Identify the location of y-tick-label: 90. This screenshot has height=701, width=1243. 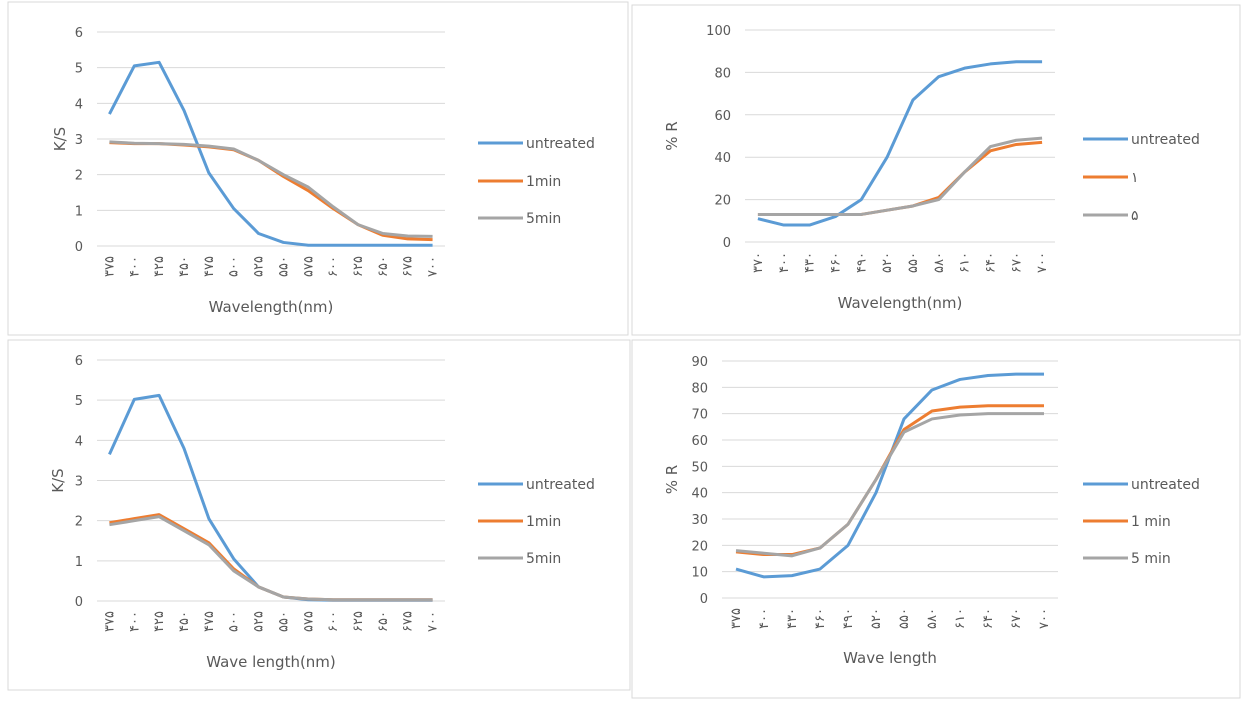
(699, 362).